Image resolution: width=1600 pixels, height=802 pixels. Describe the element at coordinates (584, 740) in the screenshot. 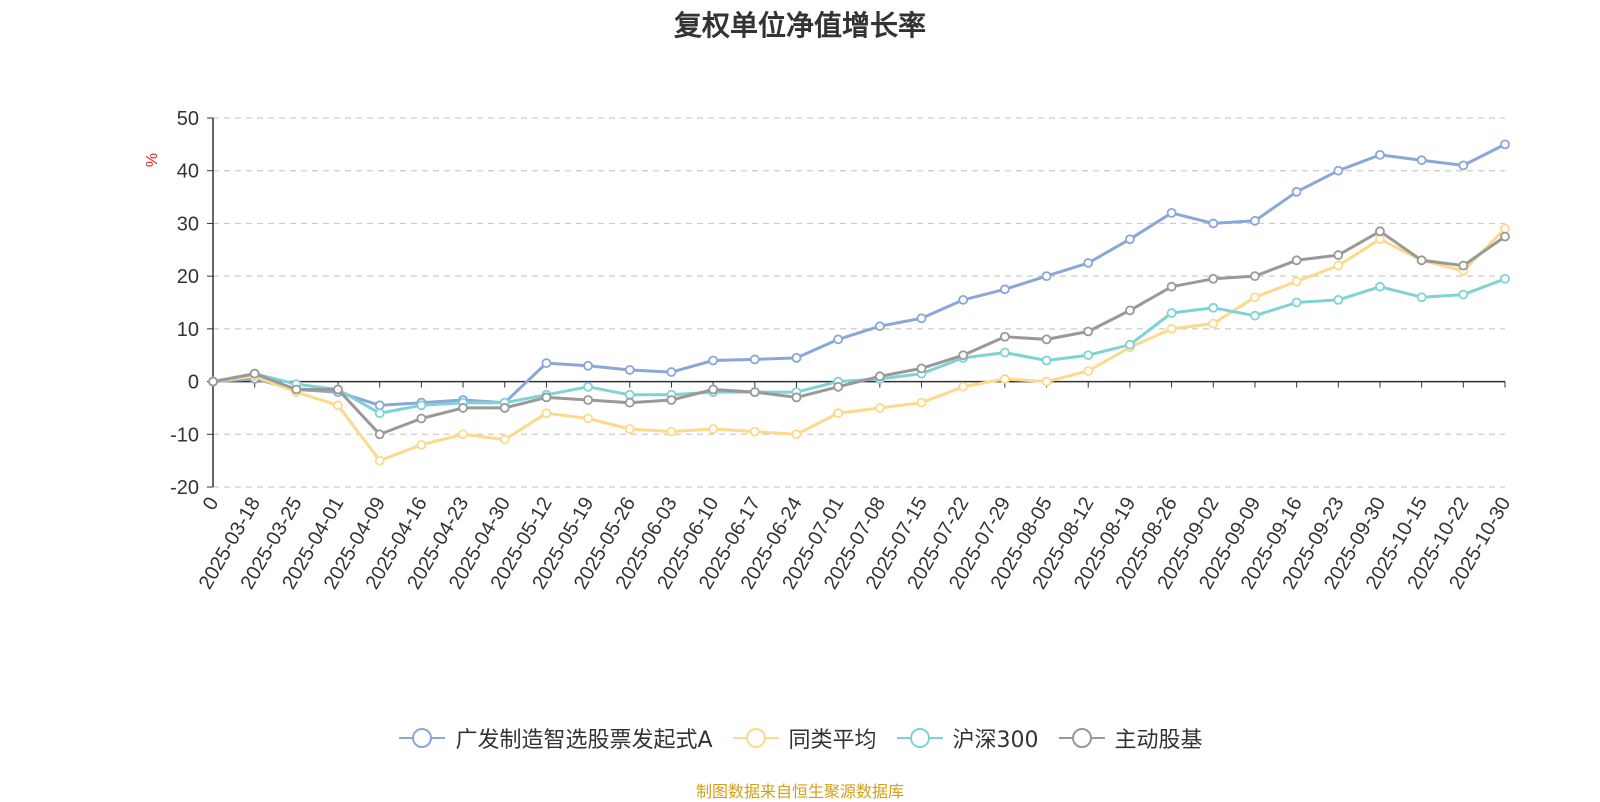

I see `legend-label: 广发制造智选股票发起式A` at that location.